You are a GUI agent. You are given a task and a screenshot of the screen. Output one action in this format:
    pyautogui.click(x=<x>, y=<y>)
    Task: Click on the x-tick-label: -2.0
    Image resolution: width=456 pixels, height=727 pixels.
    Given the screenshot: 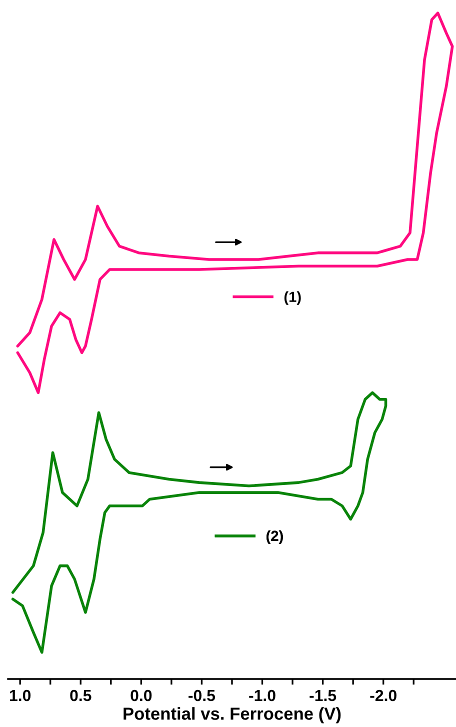 What is the action you would take?
    pyautogui.click(x=383, y=696)
    